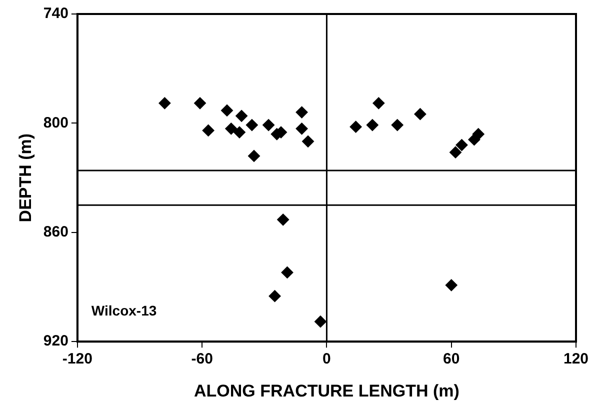 This screenshot has width=598, height=414. Describe the element at coordinates (55, 13) in the screenshot. I see `y-tick-label: 740` at that location.